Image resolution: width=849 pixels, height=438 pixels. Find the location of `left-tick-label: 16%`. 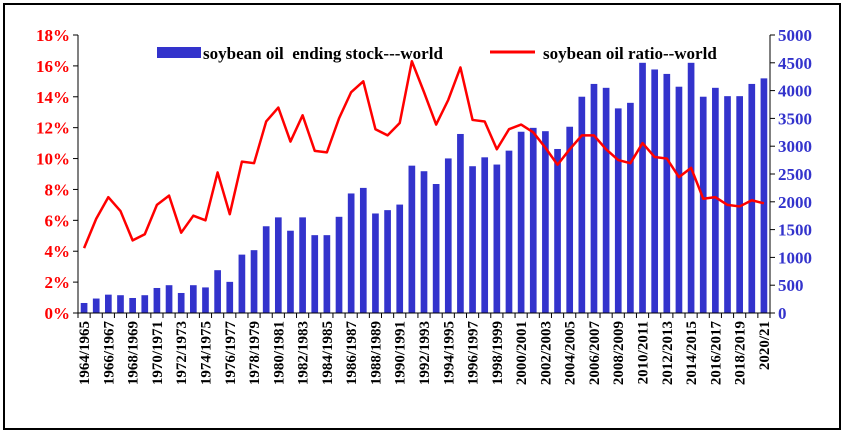

left-tick-label: 16% is located at coordinates (53, 66).